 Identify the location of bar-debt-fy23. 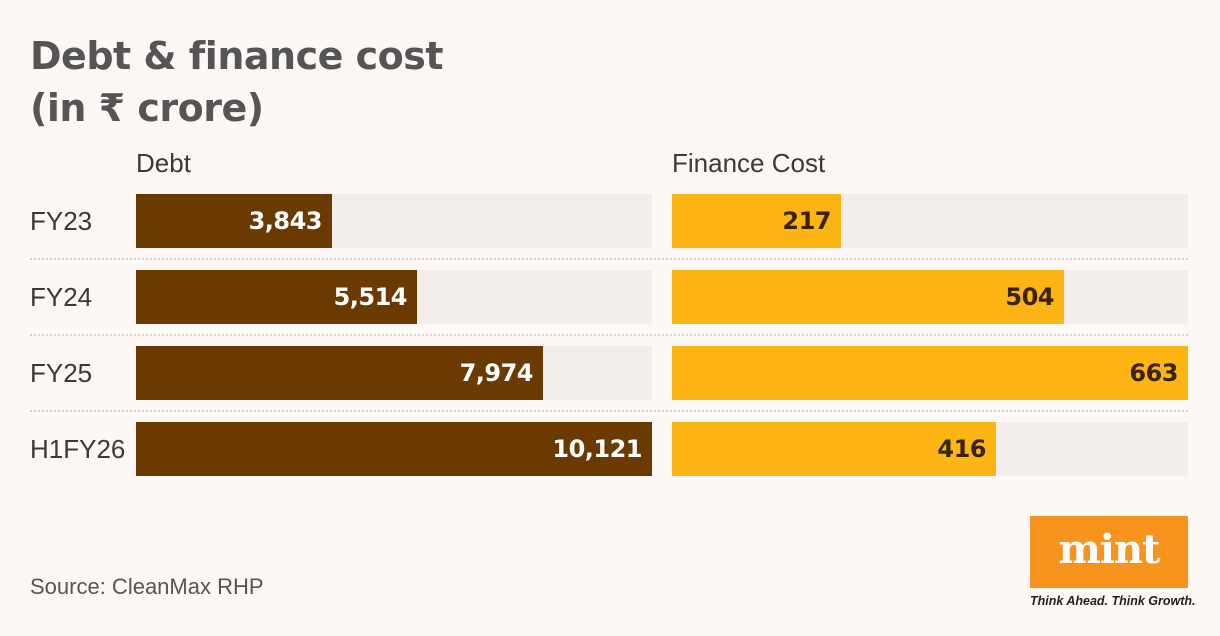
(234, 221).